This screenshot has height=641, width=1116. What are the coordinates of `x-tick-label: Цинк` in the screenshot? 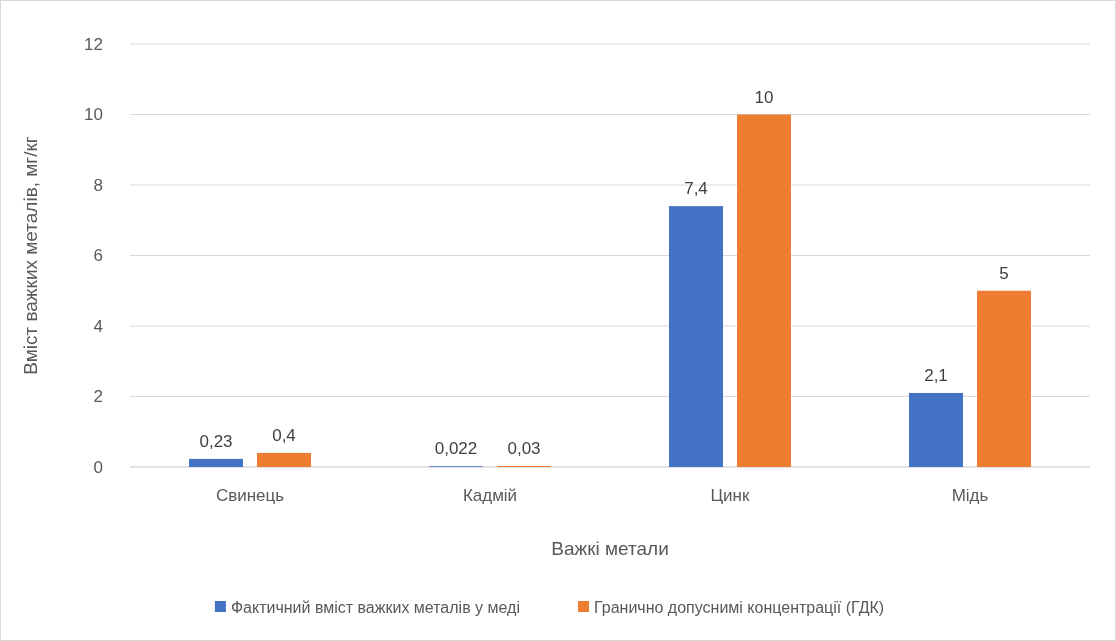 It's located at (730, 495).